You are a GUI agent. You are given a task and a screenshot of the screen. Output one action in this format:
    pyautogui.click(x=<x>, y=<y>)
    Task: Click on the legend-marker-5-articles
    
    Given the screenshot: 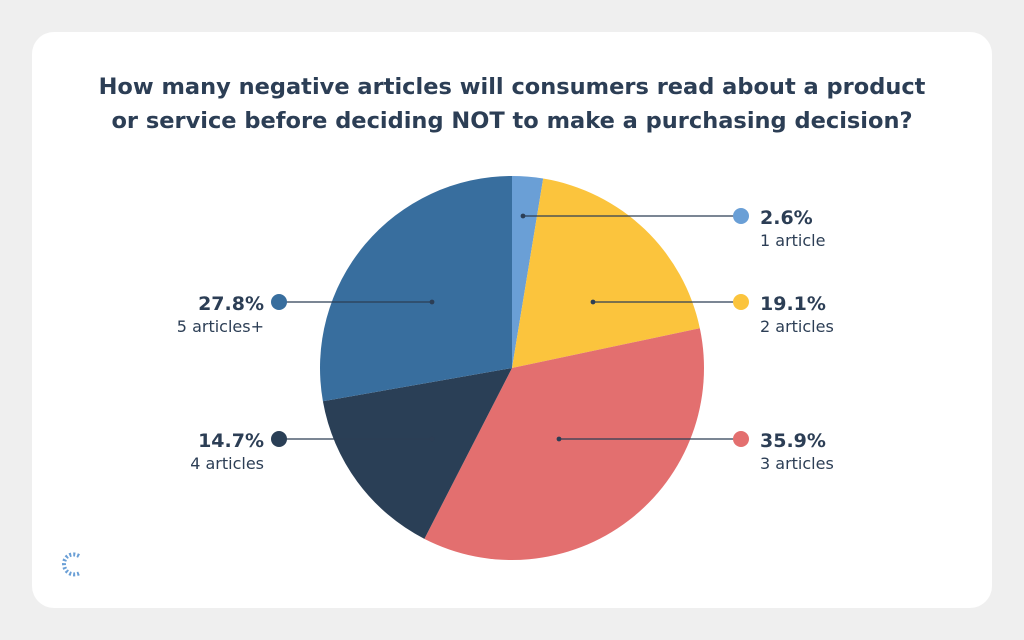 What is the action you would take?
    pyautogui.click(x=279, y=302)
    